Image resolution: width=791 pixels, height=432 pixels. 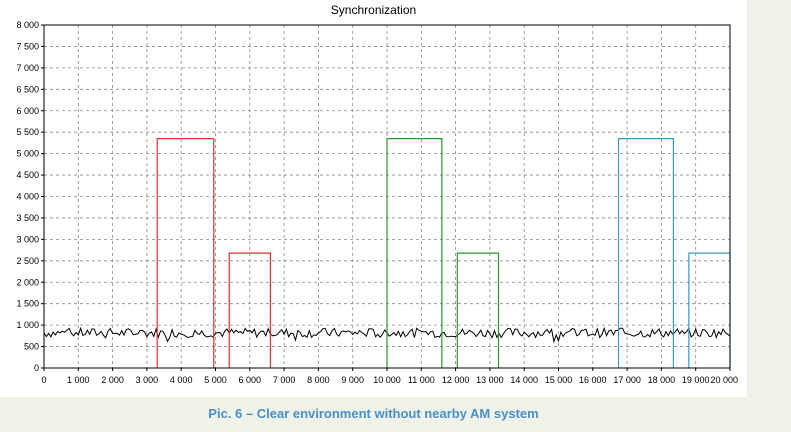 What do you see at coordinates (284, 380) in the screenshot?
I see `x-tick-label: 7 000` at bounding box center [284, 380].